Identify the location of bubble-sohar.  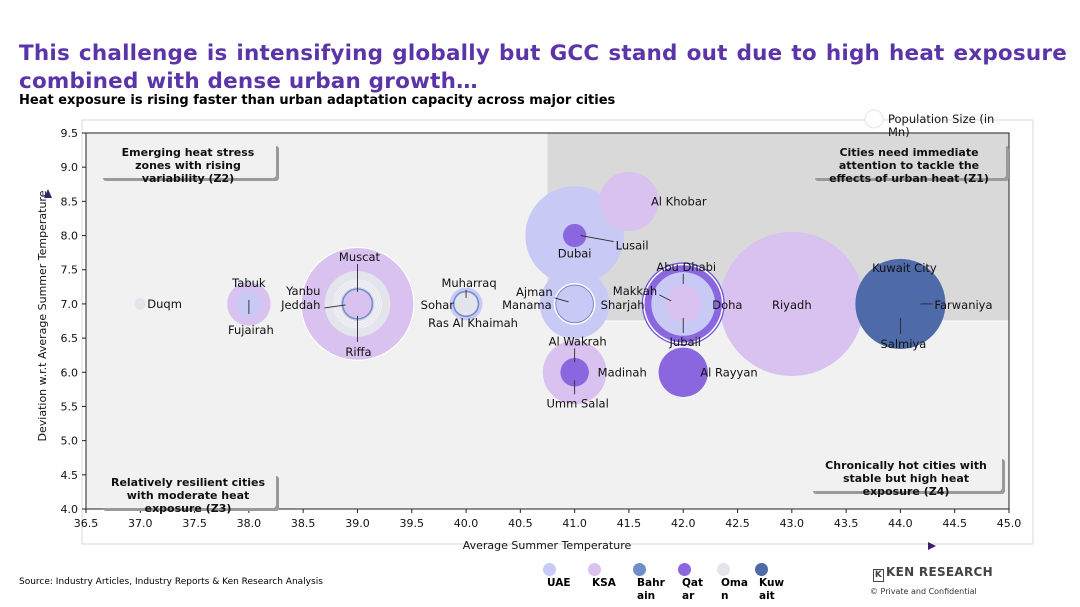
(466, 304).